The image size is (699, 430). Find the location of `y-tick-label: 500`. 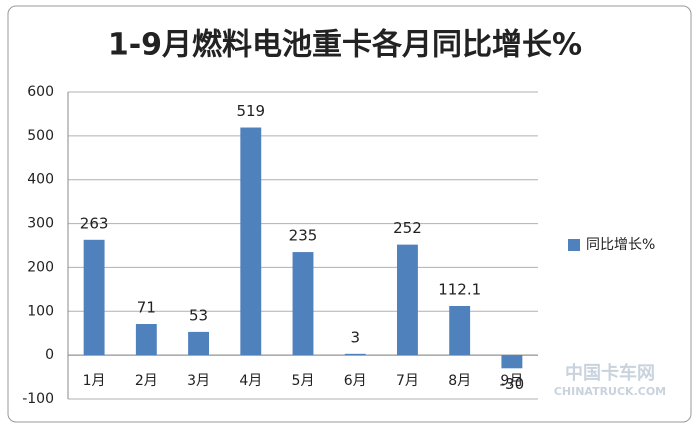

y-tick-label: 500 is located at coordinates (40, 136).